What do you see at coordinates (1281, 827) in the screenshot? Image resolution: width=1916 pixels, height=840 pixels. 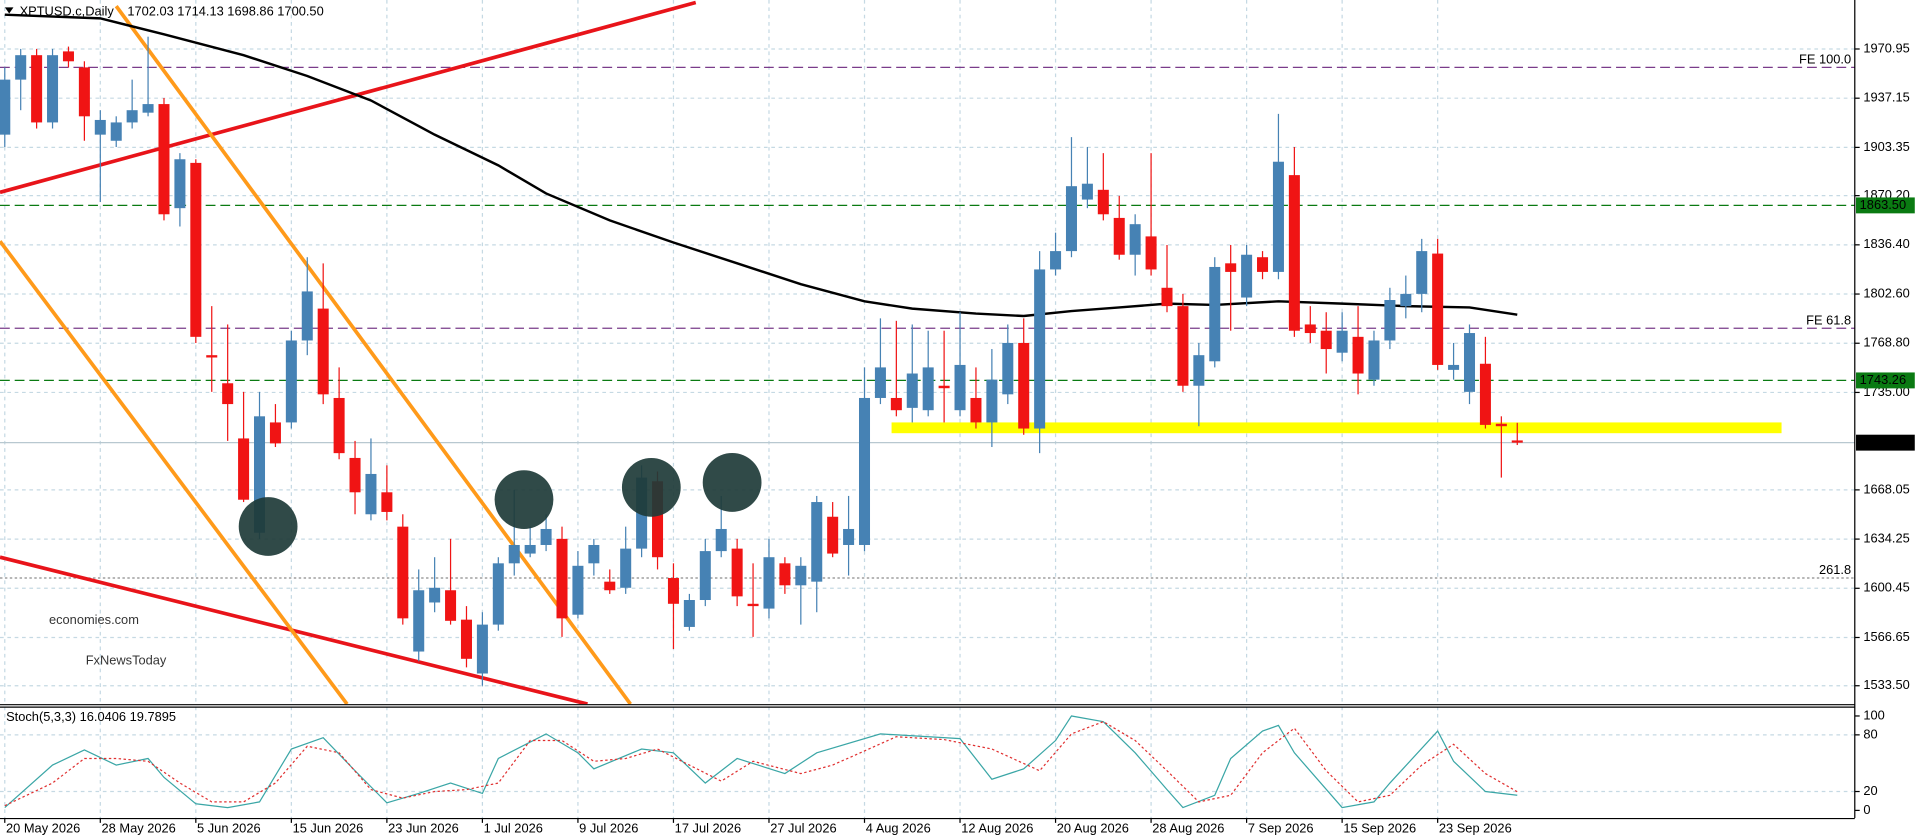 I see `x-tick-label: 7 Sep 2026` at bounding box center [1281, 827].